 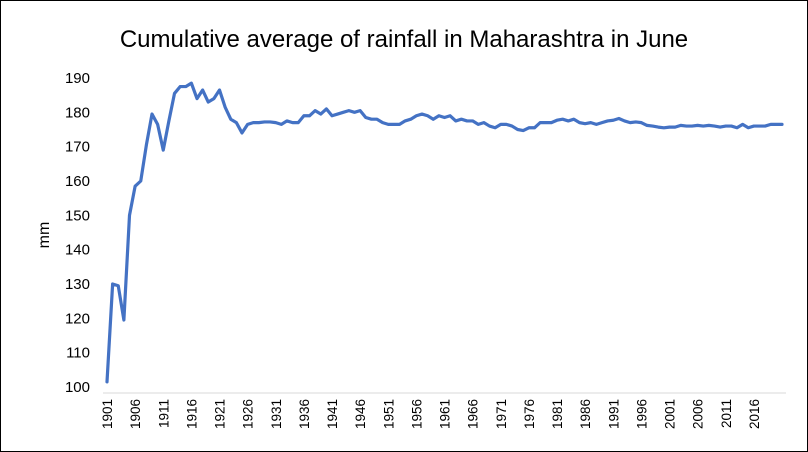 I want to click on x-tick-label: 1961, so click(x=445, y=414).